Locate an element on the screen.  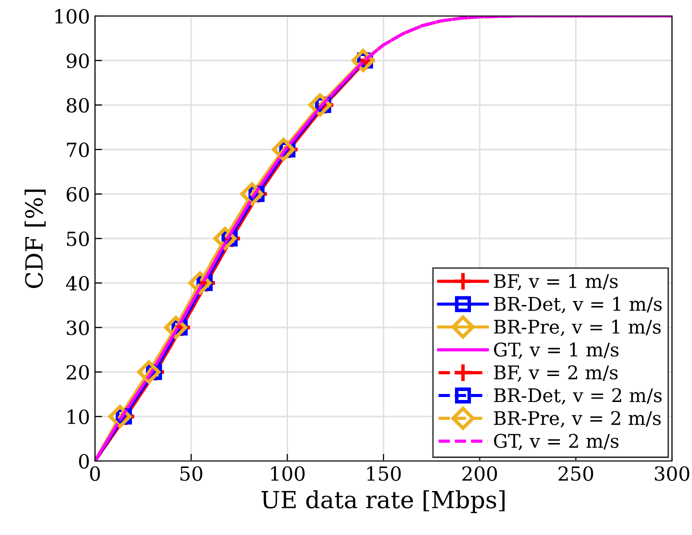
x-tick-label: 200 is located at coordinates (479, 473).